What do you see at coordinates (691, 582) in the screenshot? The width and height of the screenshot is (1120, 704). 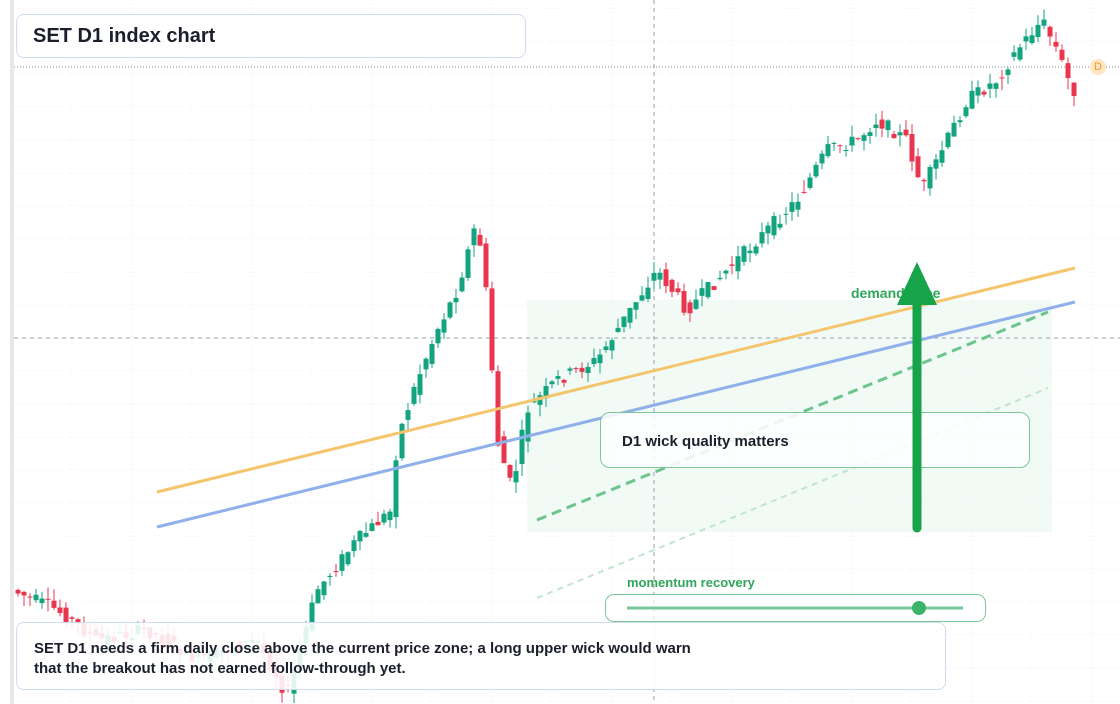 I see `indicator-label: momentum recovery` at bounding box center [691, 582].